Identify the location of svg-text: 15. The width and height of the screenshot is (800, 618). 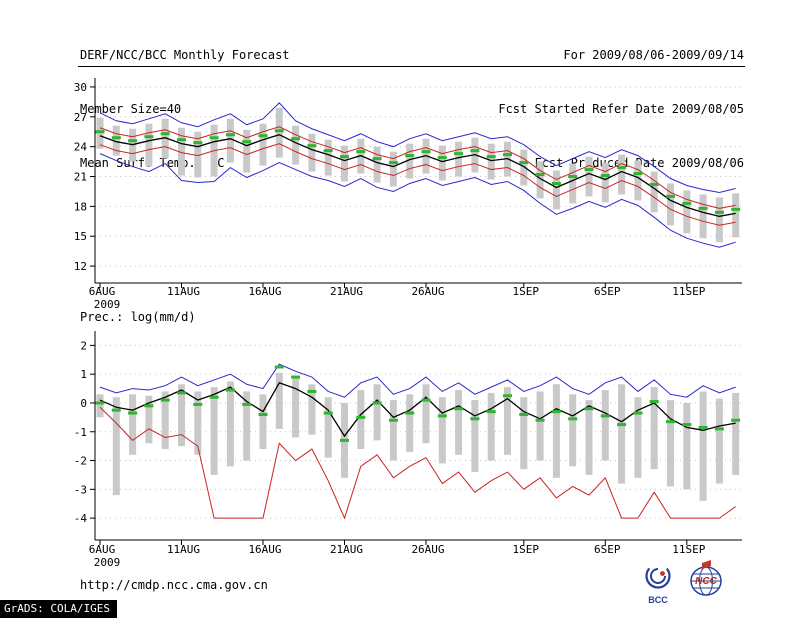
(80, 236).